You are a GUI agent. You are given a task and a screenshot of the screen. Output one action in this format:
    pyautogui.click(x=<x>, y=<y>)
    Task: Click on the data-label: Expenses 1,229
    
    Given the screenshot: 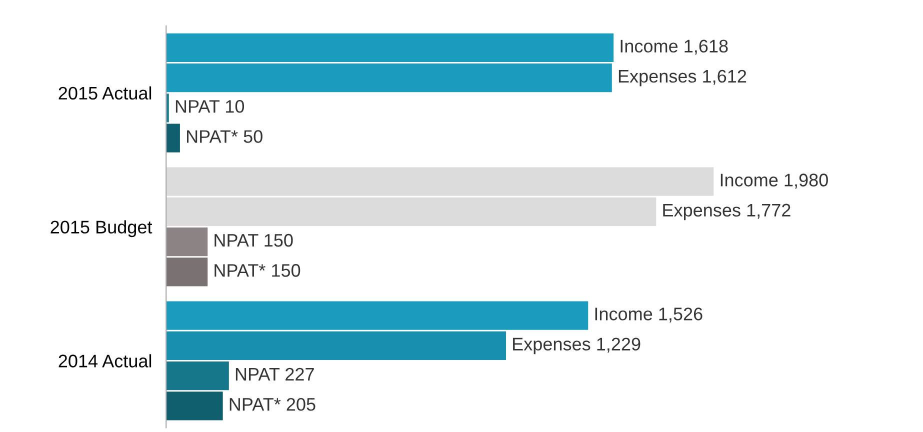 What is the action you would take?
    pyautogui.click(x=576, y=346)
    